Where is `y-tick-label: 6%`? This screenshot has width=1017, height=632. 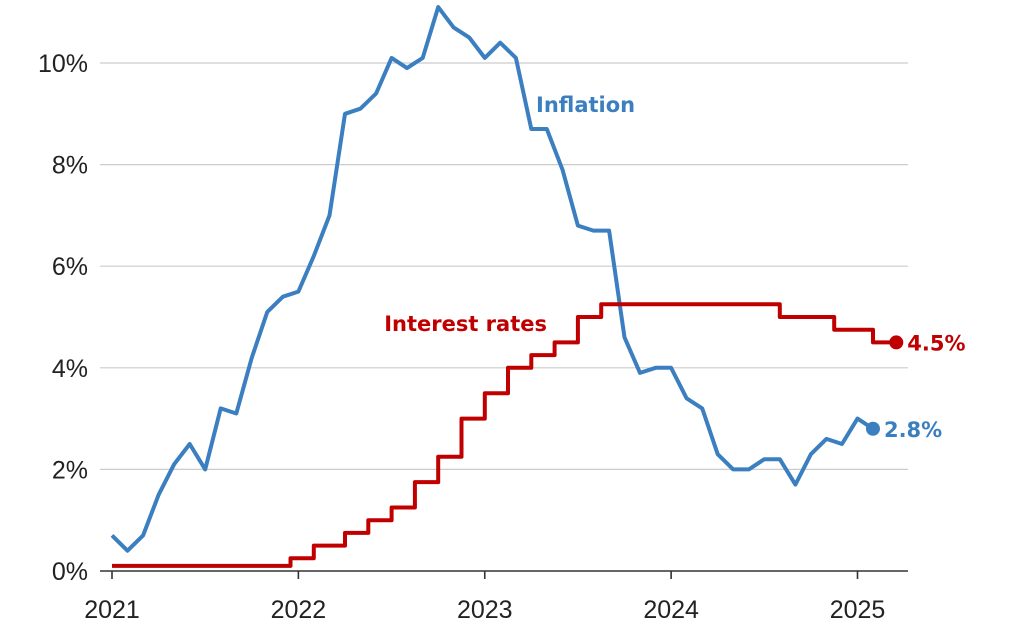
y-tick-label: 6% is located at coordinates (70, 267).